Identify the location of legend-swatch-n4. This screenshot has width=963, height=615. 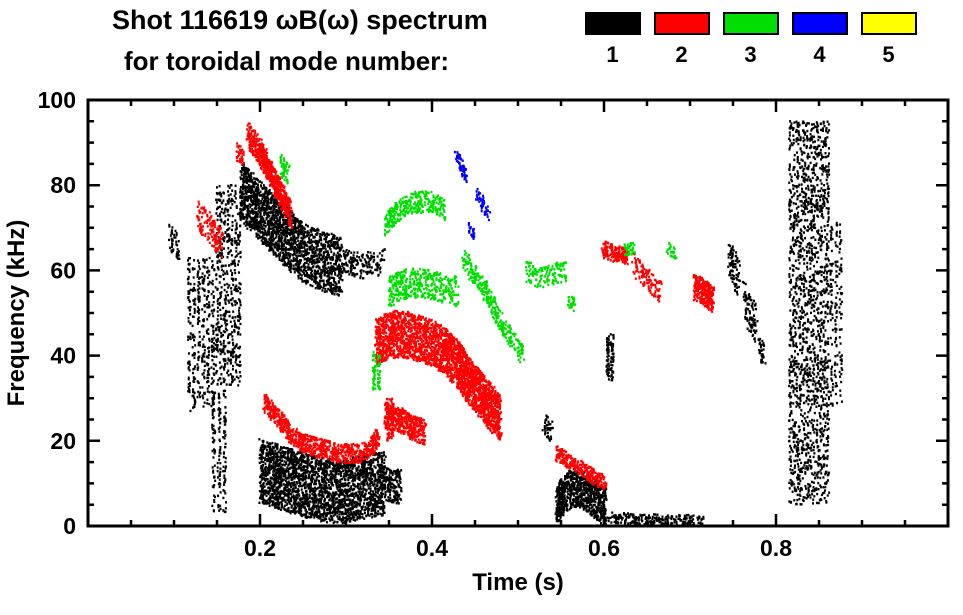
(819, 23).